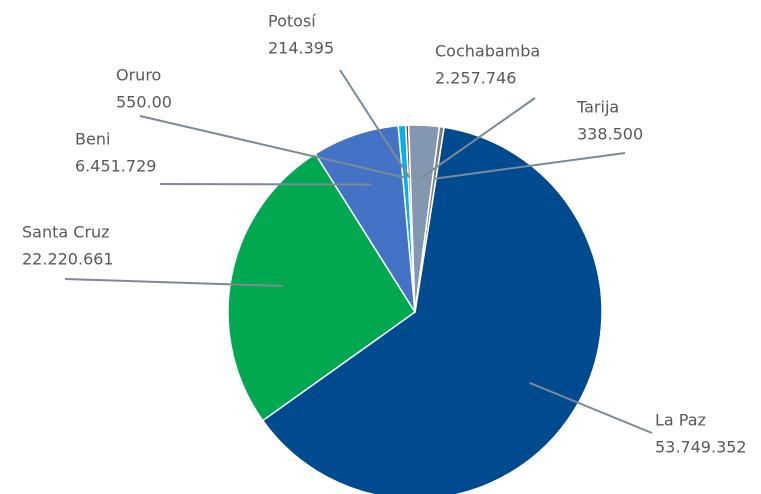 The height and width of the screenshot is (494, 761). What do you see at coordinates (144, 102) in the screenshot?
I see `slice-label-value: 550.00` at bounding box center [144, 102].